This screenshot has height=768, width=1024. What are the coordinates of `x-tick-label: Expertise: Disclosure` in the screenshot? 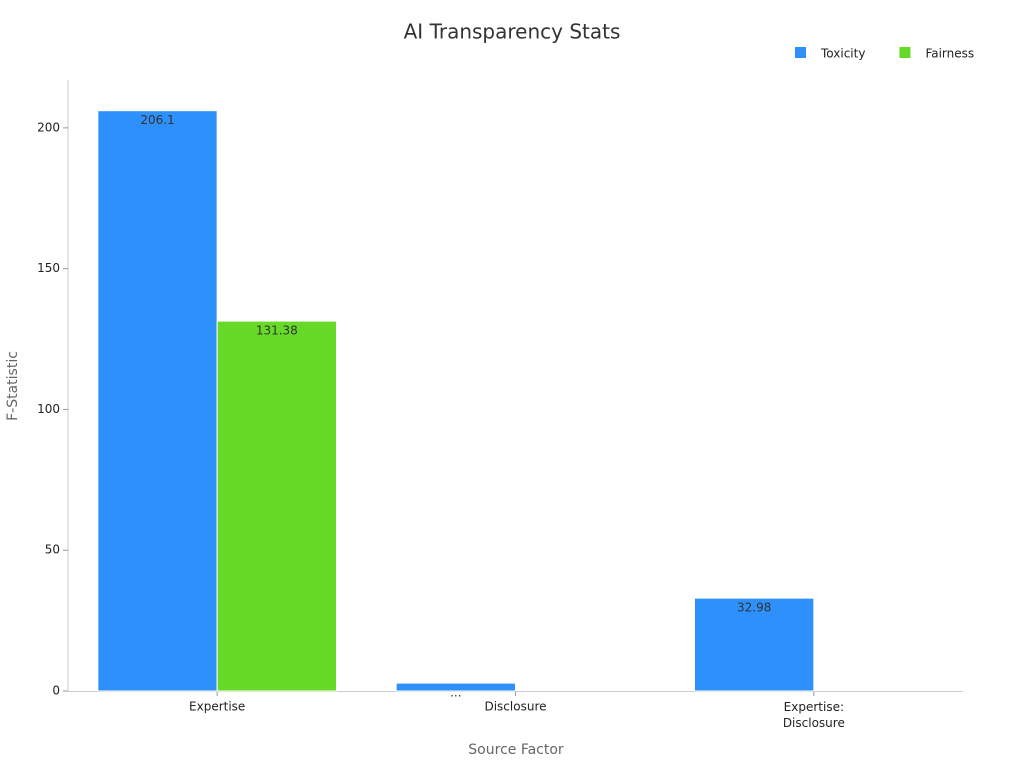 It's located at (814, 715).